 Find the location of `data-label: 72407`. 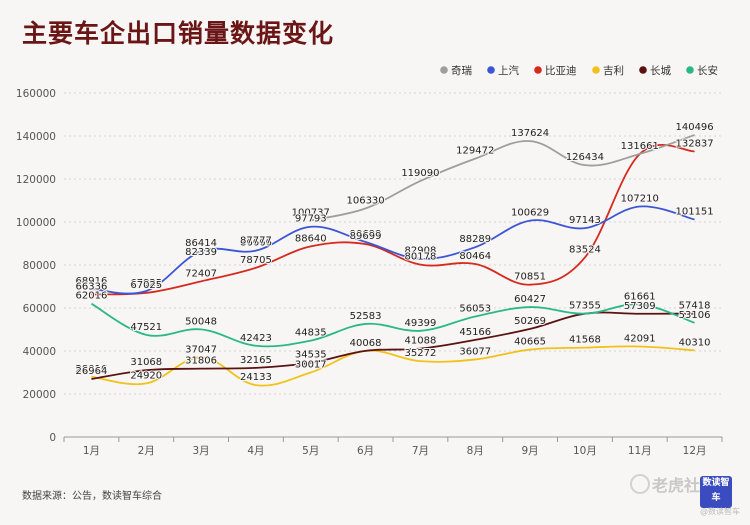

data-label: 72407 is located at coordinates (201, 273).